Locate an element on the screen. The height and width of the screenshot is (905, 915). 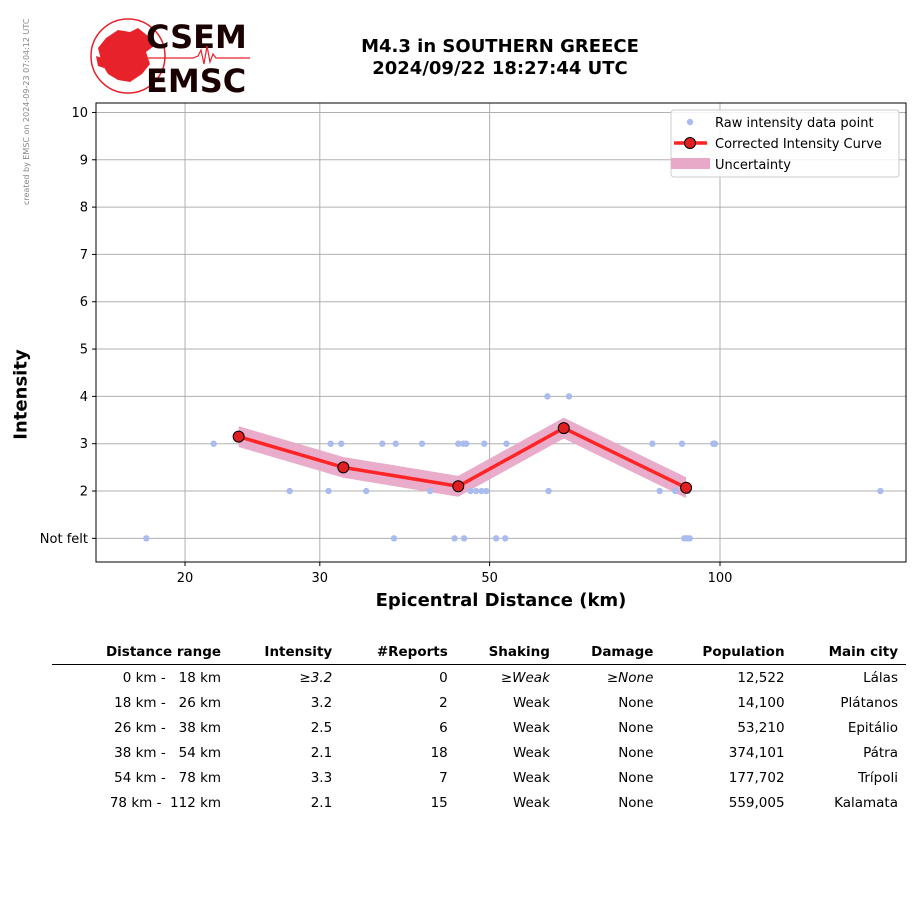
legend-curve-label: Corrected Intensity Curve is located at coordinates (798, 144).